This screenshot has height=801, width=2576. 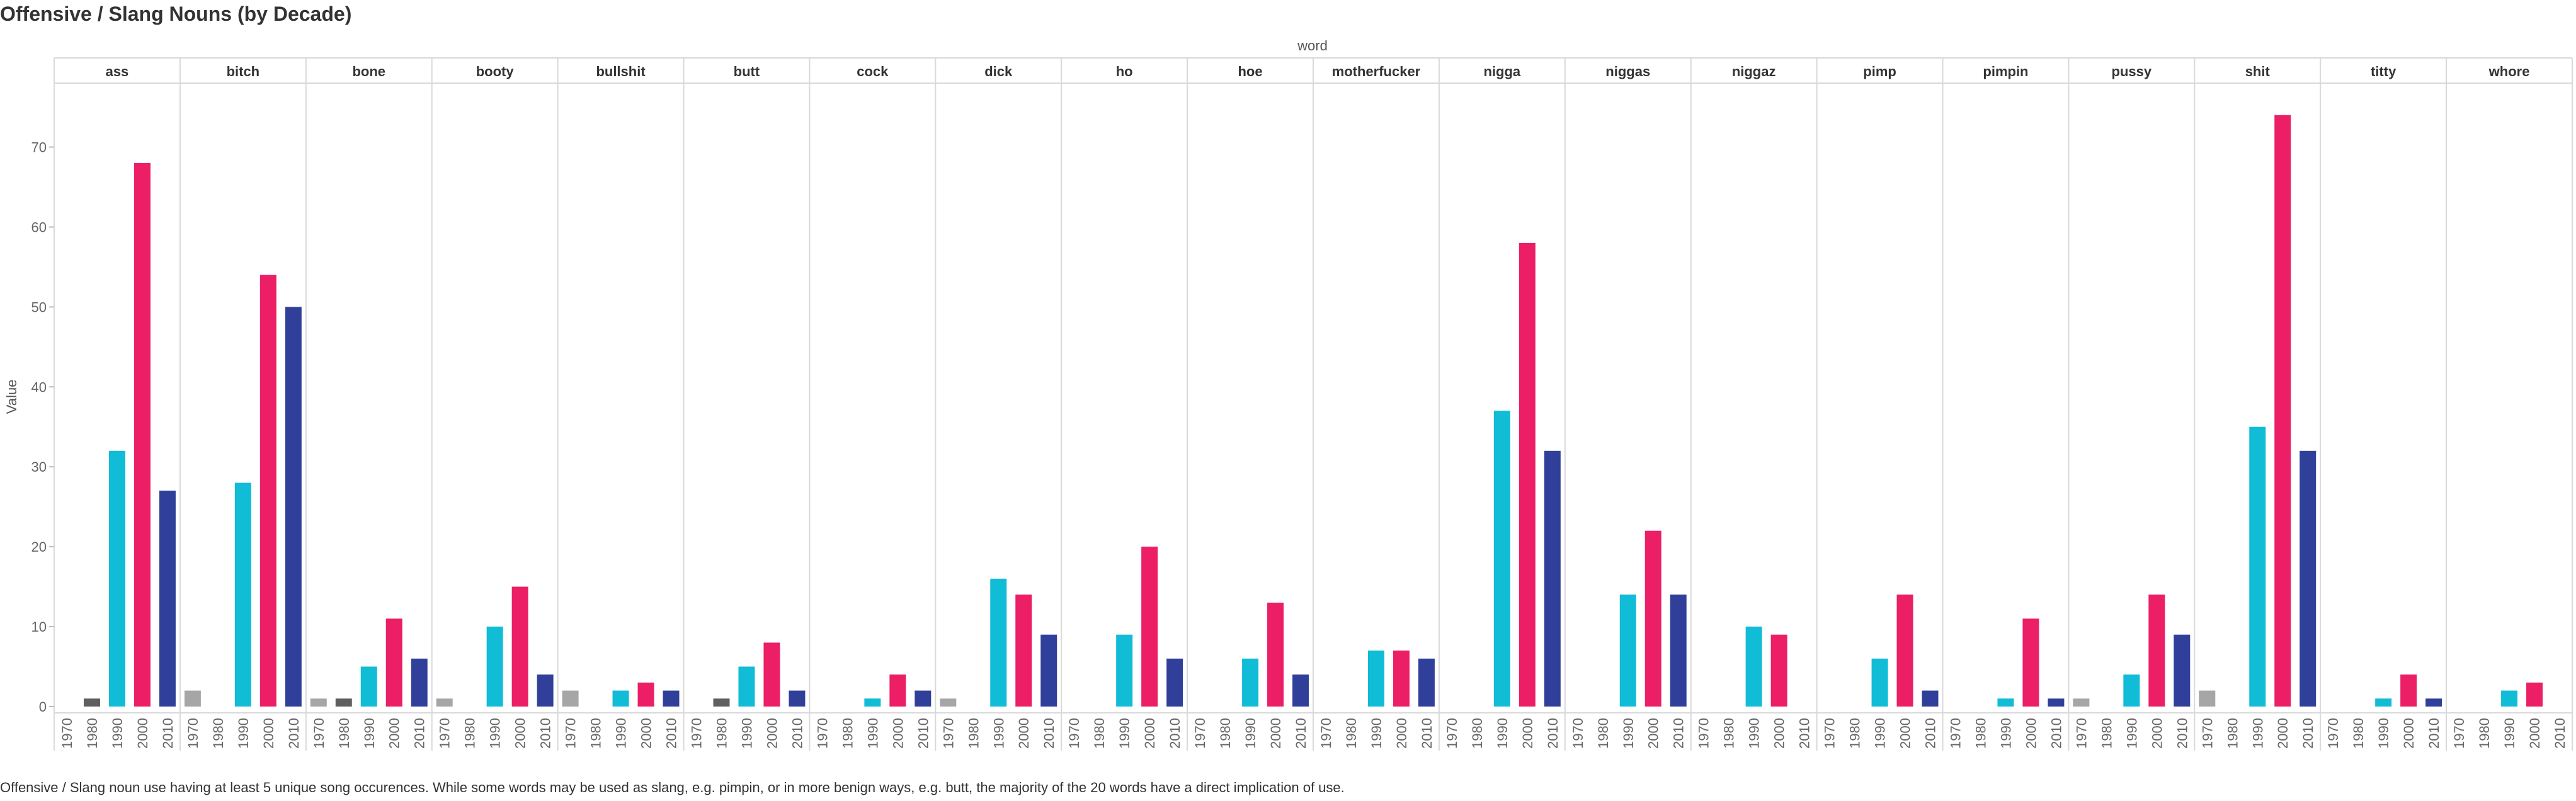 I want to click on facet-label: hoe, so click(x=1250, y=72).